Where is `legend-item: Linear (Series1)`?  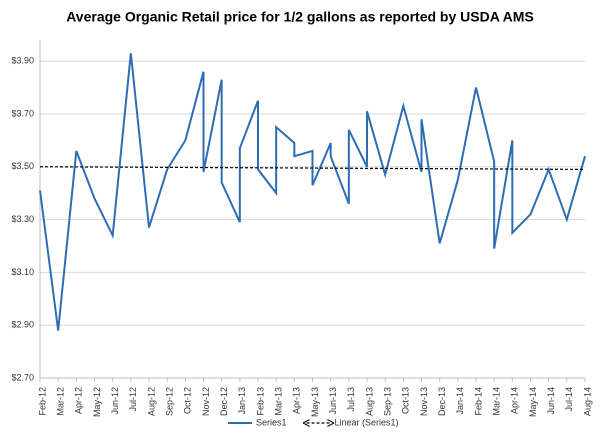 legend-item: Linear (Series1) is located at coordinates (353, 422).